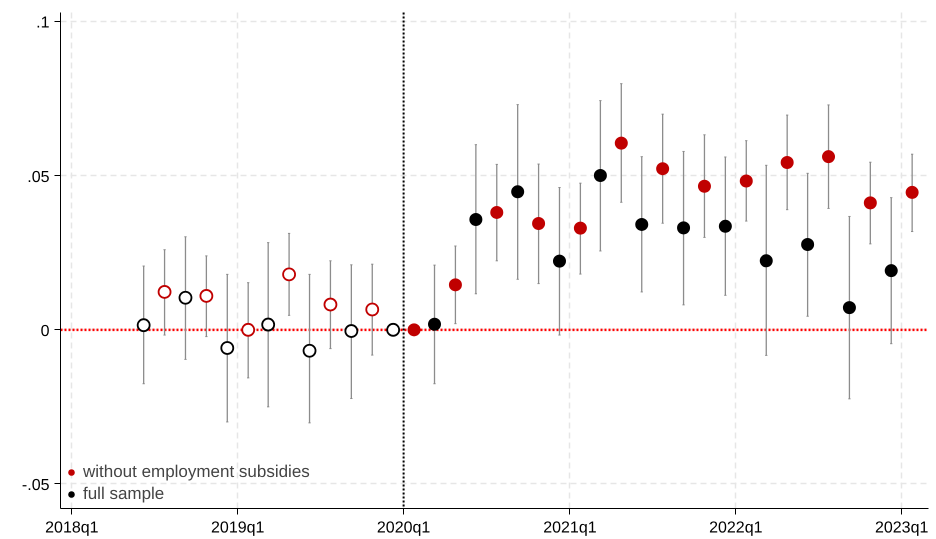 The height and width of the screenshot is (539, 936). What do you see at coordinates (196, 472) in the screenshot?
I see `legend-label: without employment subsidies` at bounding box center [196, 472].